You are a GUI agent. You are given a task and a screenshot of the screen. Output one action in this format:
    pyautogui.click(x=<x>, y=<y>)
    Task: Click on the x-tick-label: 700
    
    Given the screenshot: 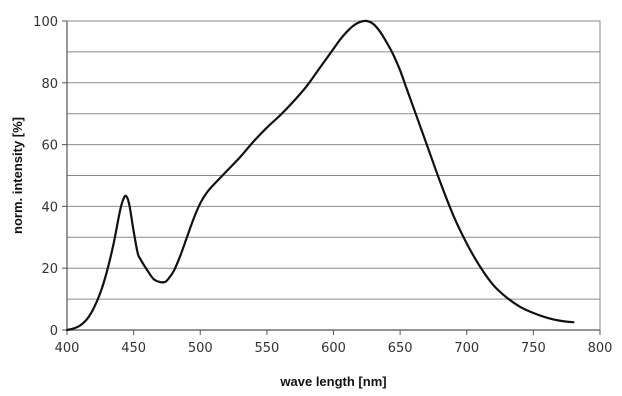 What is the action you would take?
    pyautogui.click(x=466, y=348)
    